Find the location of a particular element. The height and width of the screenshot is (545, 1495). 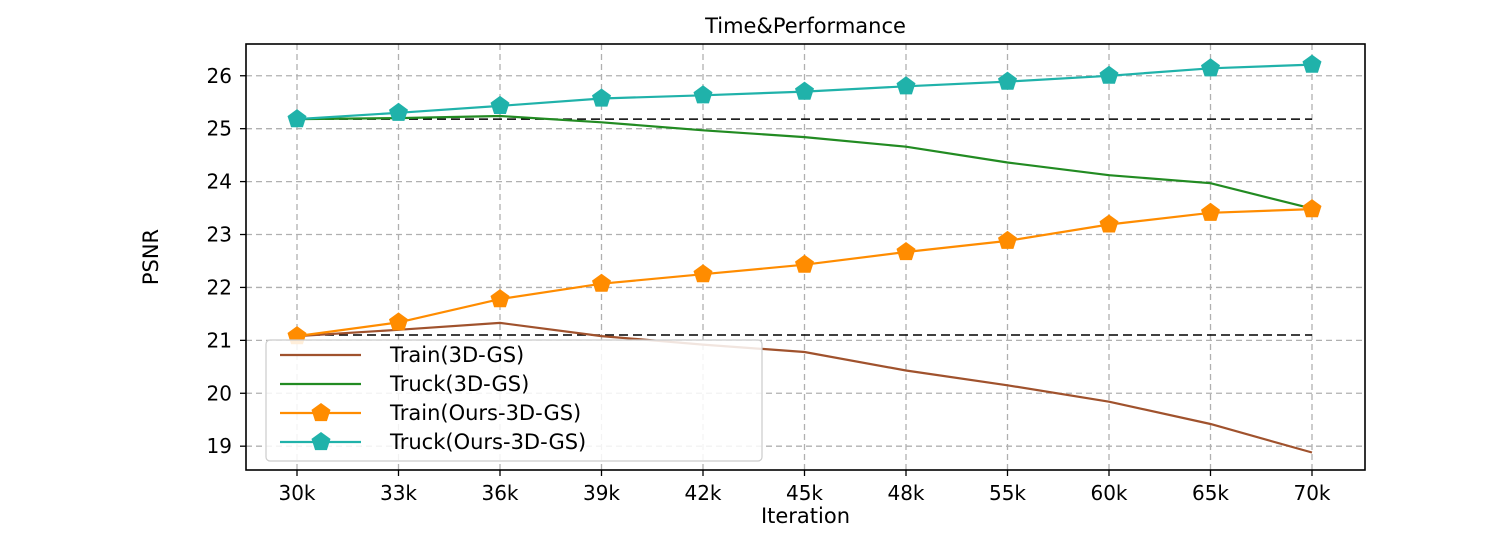

chart-title: Time&Performance is located at coordinates (805, 26).